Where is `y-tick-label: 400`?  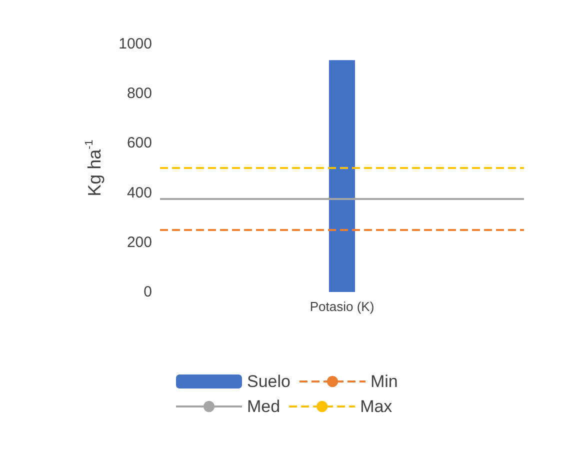
y-tick-label: 400 is located at coordinates (139, 193).